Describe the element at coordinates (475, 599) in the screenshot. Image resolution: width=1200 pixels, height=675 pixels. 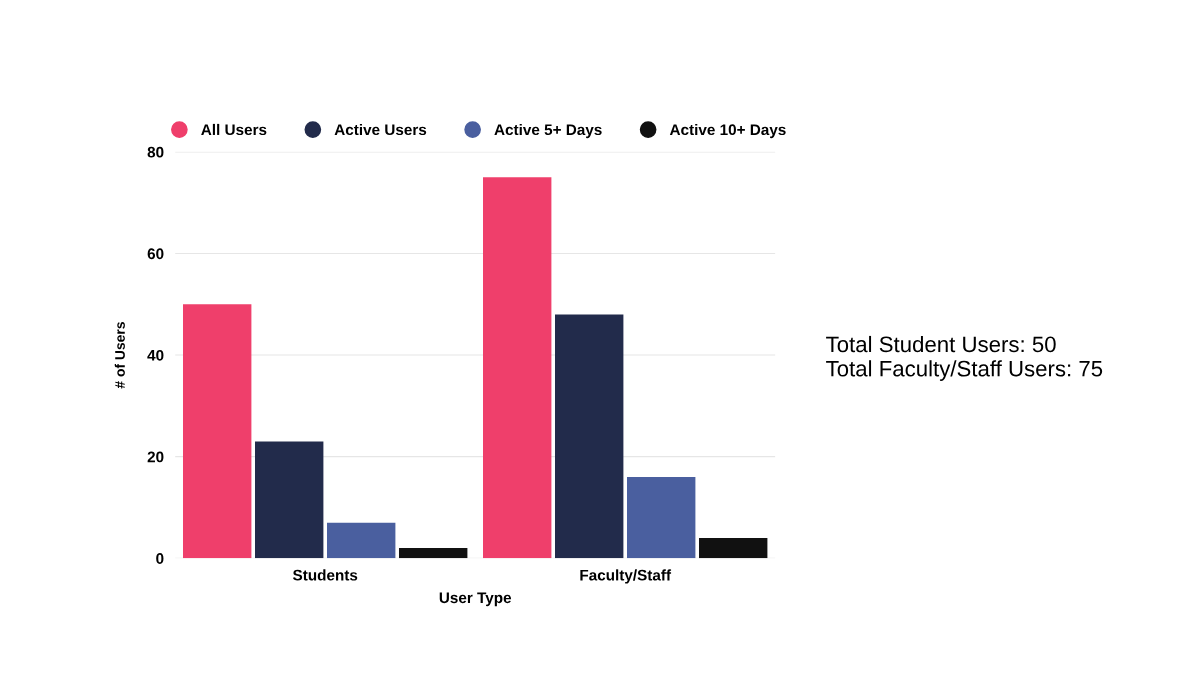
I see `x-axis-title: User Type` at that location.